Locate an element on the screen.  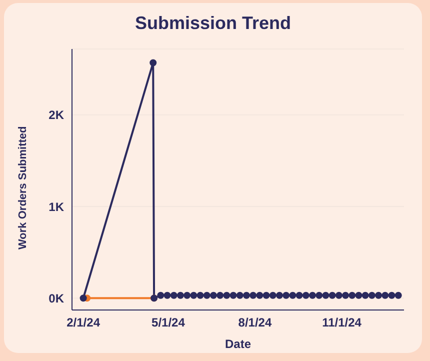
x-tick-label: 5/1/24 is located at coordinates (169, 323).